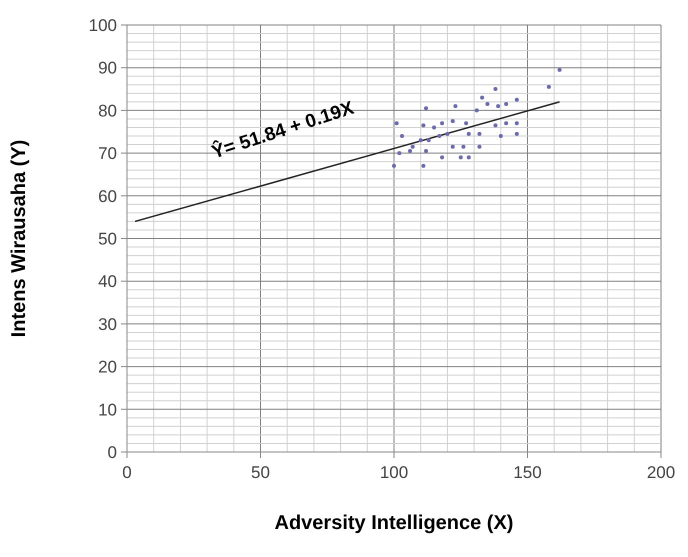 This screenshot has width=688, height=557. What do you see at coordinates (260, 472) in the screenshot?
I see `x-tick-label: 50` at bounding box center [260, 472].